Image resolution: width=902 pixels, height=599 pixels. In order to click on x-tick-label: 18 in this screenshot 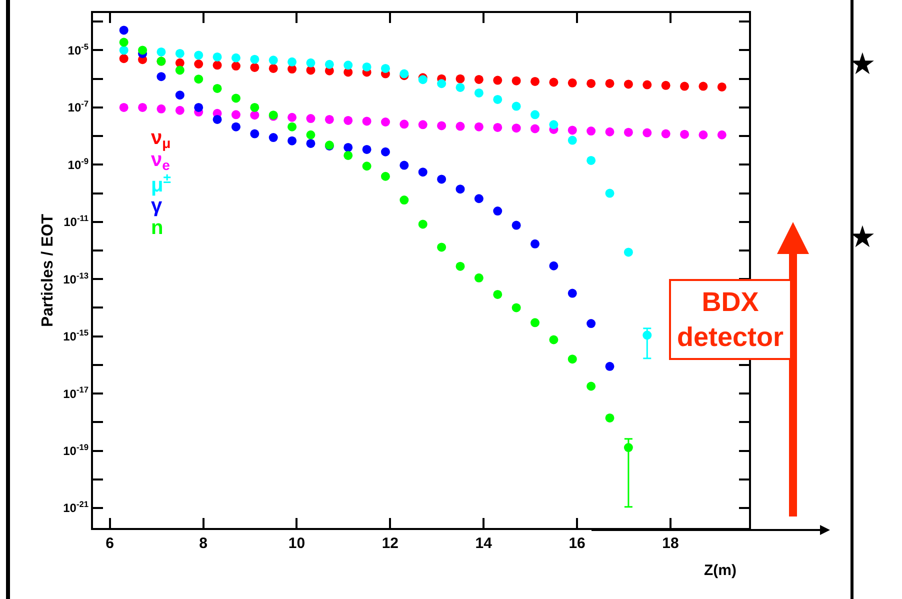, I will do `click(670, 543)`.